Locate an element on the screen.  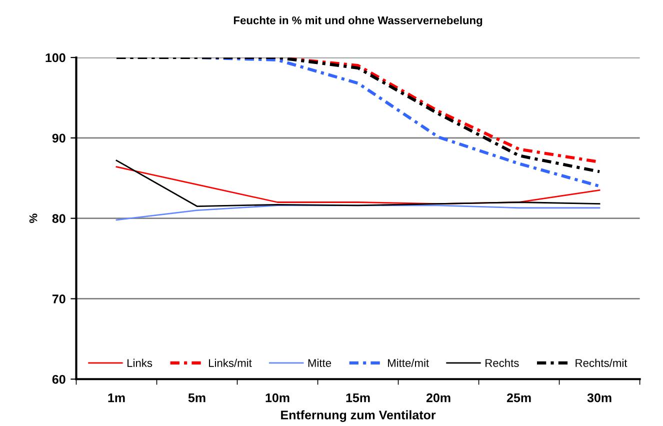
legend-label: Links/mit is located at coordinates (230, 362).